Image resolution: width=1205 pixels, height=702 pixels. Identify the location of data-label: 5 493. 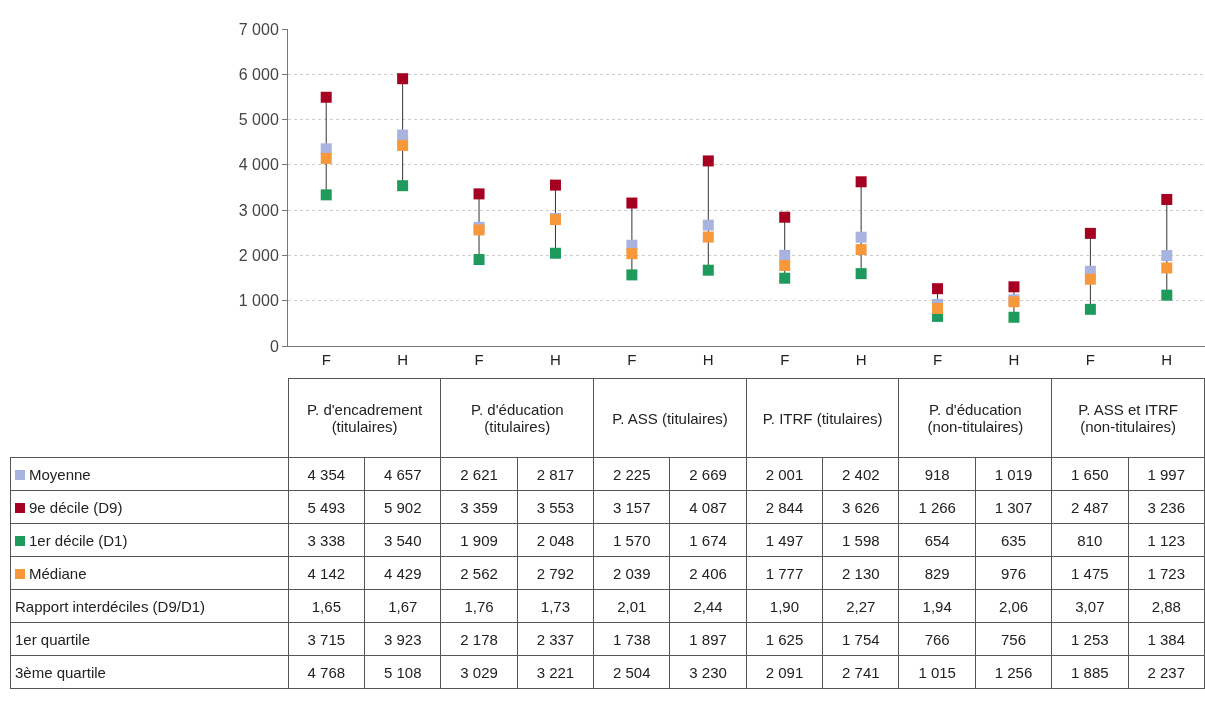
(326, 507).